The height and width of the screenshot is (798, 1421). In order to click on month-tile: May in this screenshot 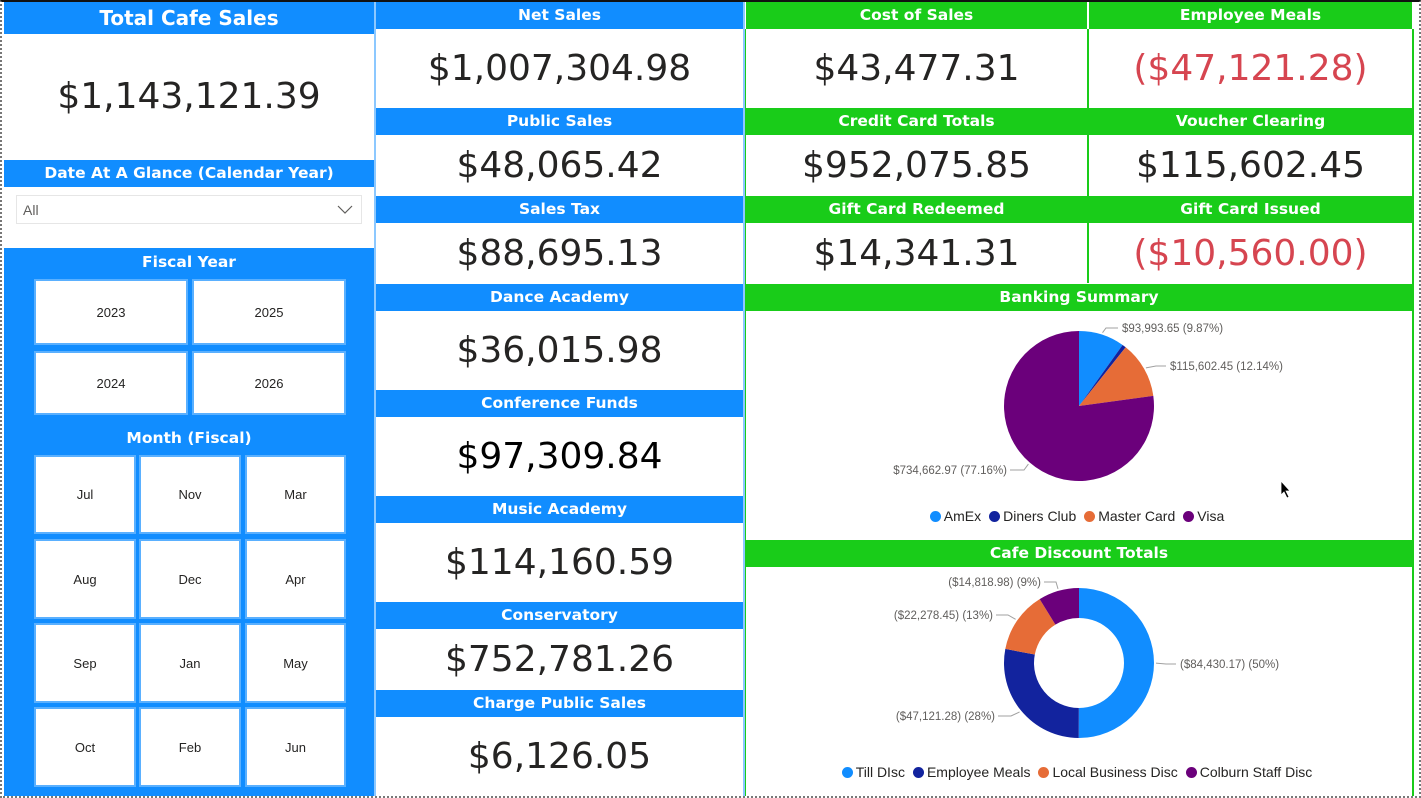, I will do `click(295, 663)`.